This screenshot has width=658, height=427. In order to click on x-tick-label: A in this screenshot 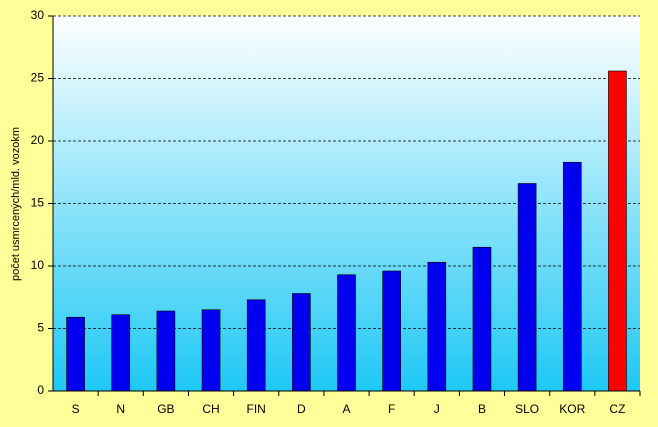, I will do `click(346, 409)`.